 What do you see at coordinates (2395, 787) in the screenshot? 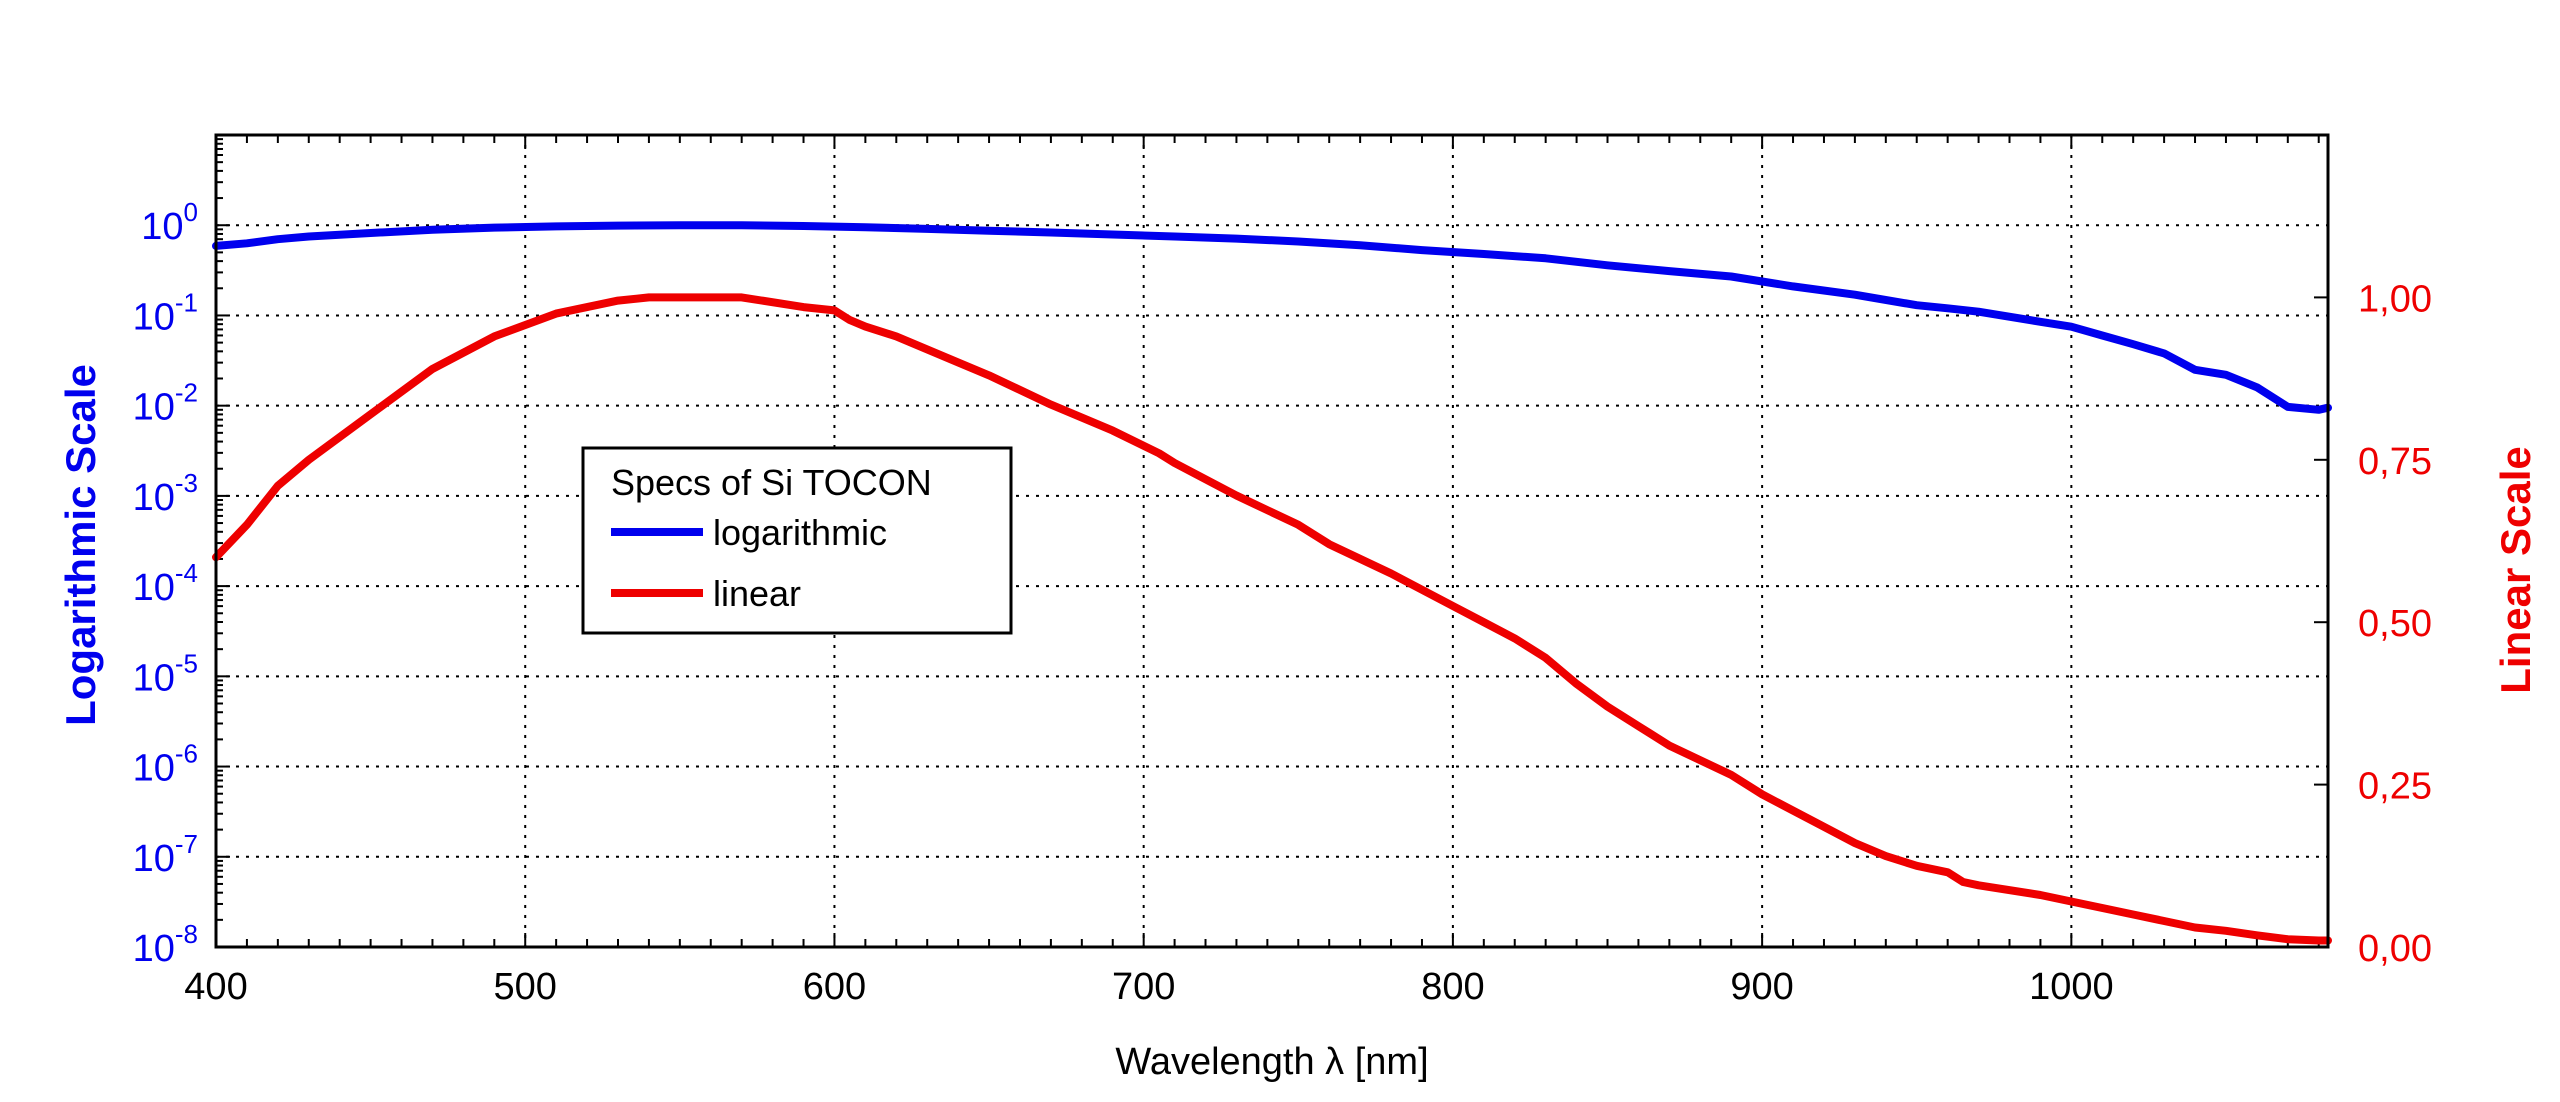
I see `right-y-tick-label: 0,25` at bounding box center [2395, 787].